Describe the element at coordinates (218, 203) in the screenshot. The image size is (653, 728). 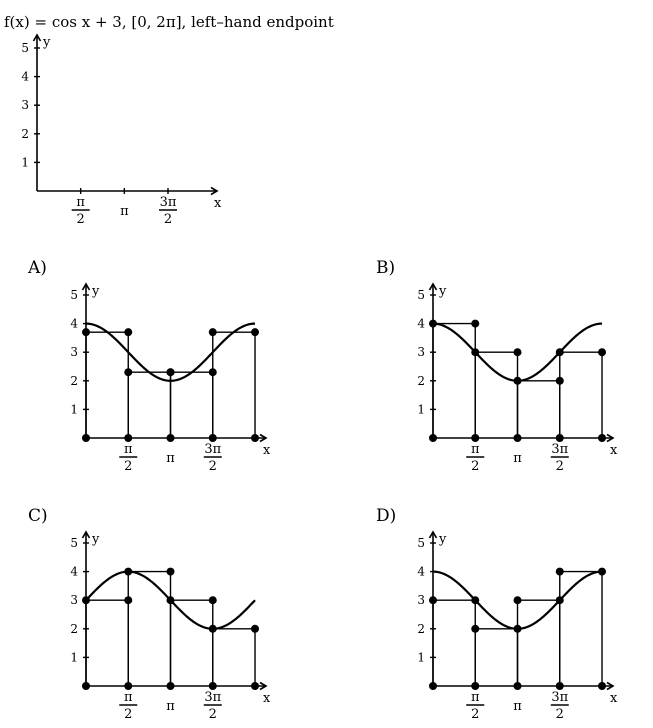
I see `problem-x-axis-label: x` at that location.